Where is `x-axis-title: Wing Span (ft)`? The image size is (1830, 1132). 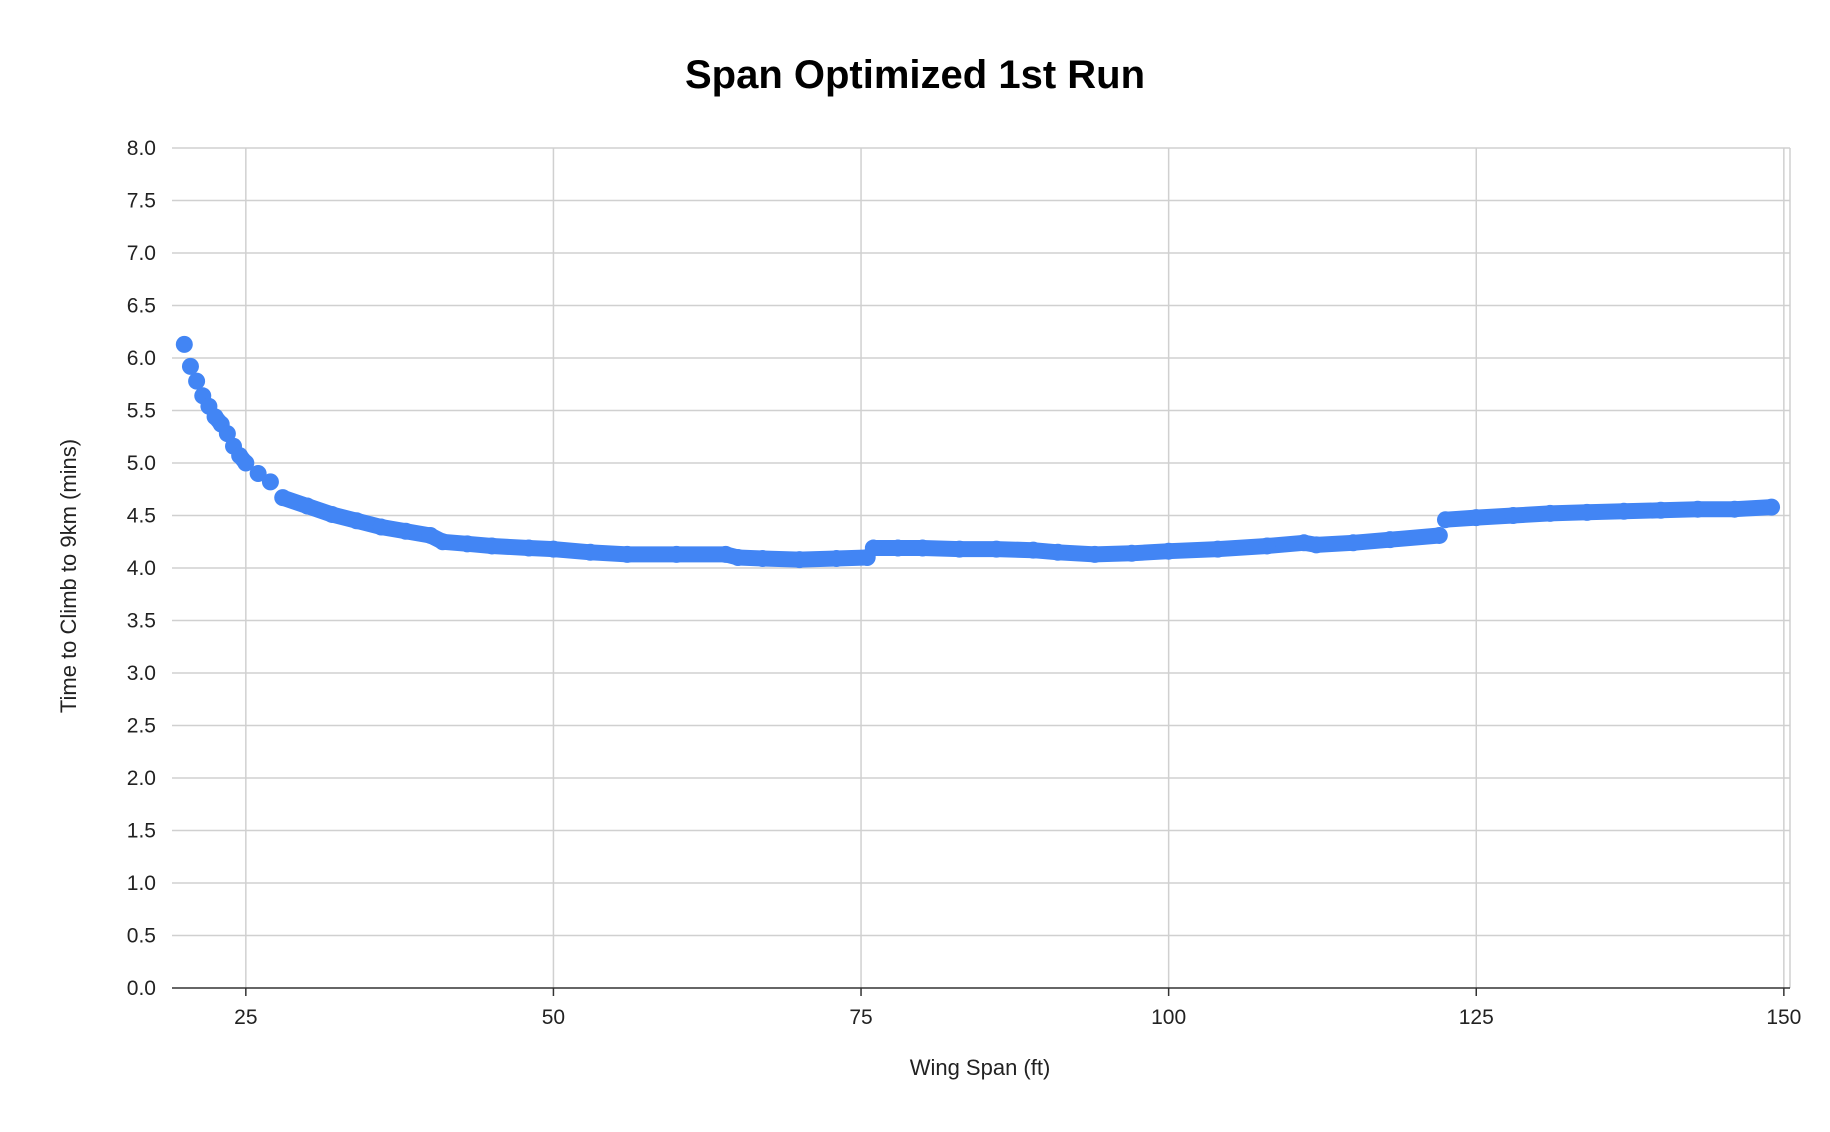
x-axis-title: Wing Span (ft) is located at coordinates (980, 1067).